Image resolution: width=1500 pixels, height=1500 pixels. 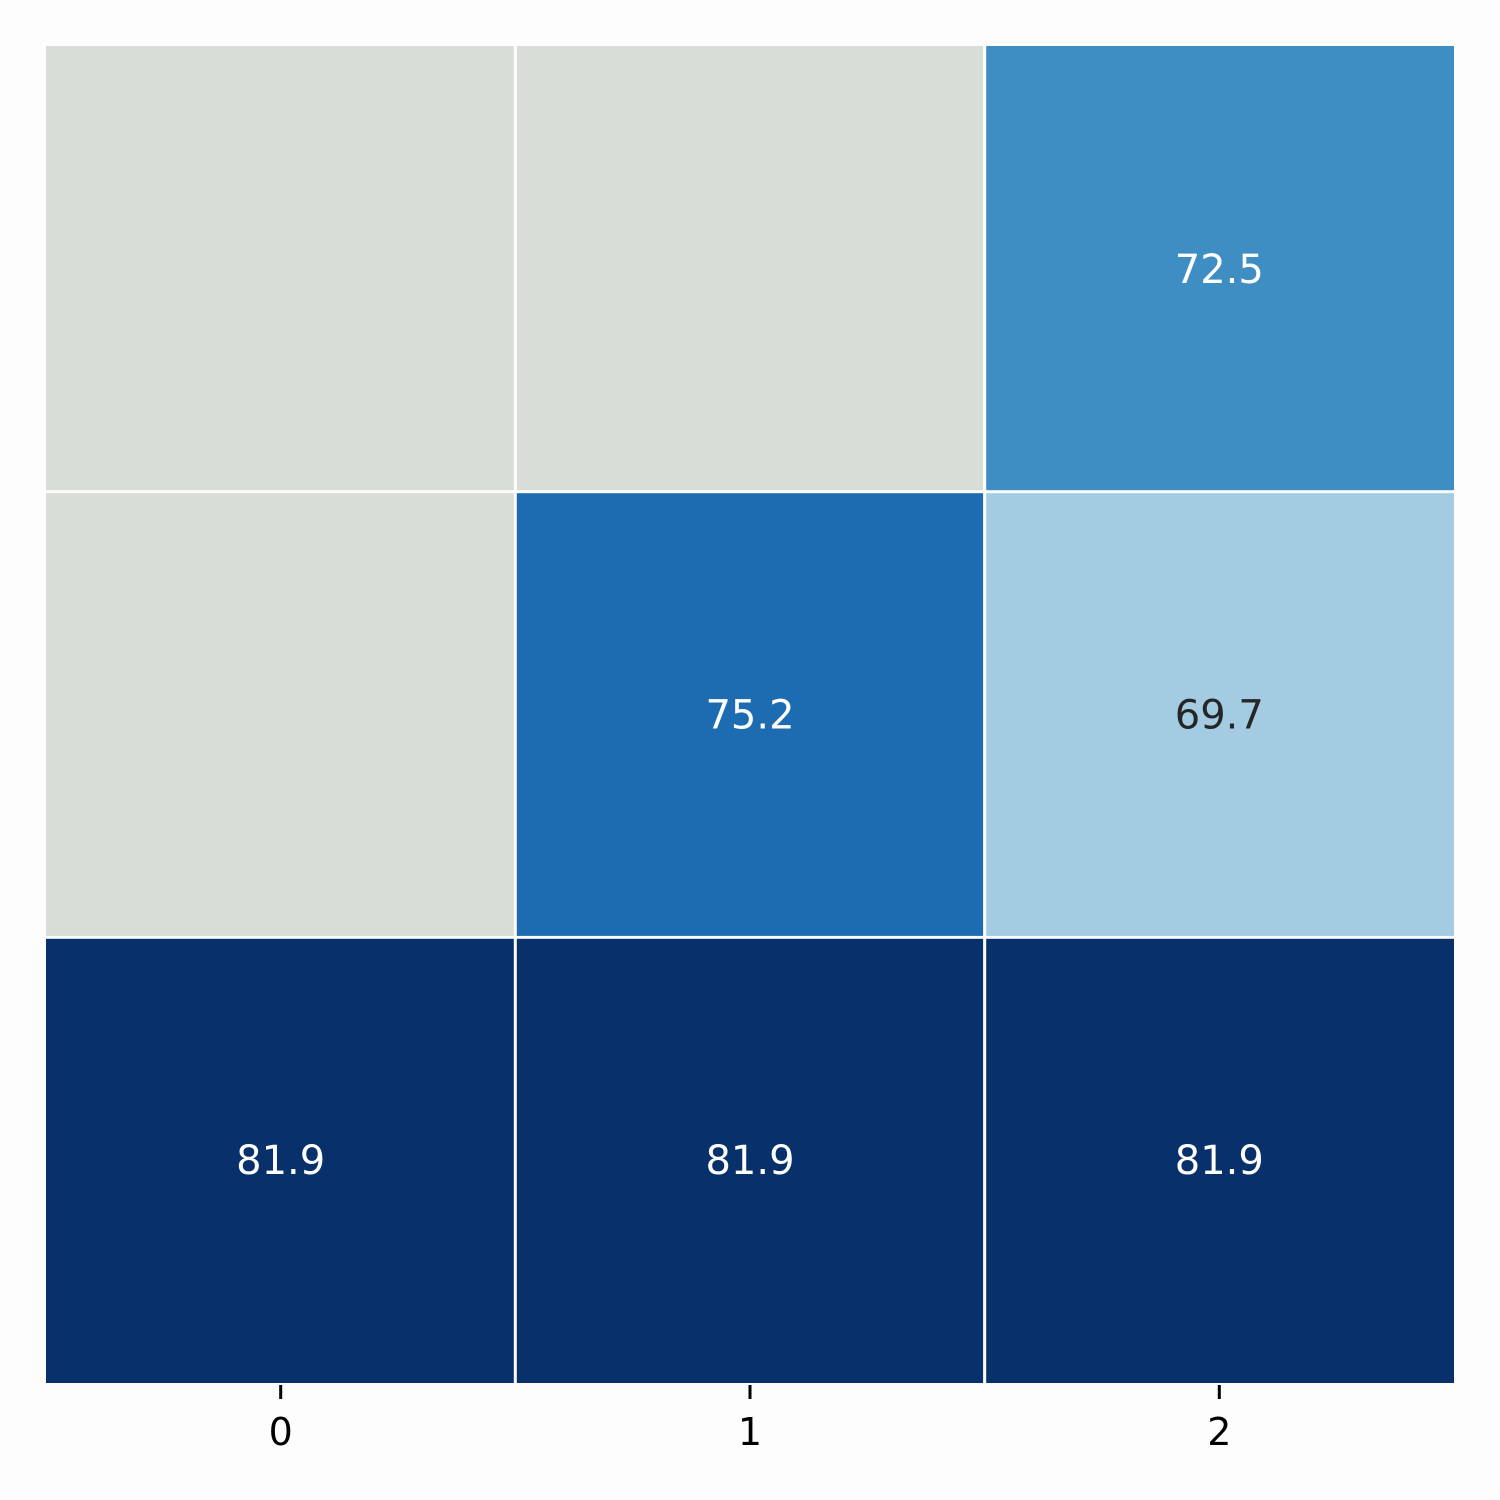 What do you see at coordinates (280, 268) in the screenshot?
I see `heatmap-cell-r0-c0` at bounding box center [280, 268].